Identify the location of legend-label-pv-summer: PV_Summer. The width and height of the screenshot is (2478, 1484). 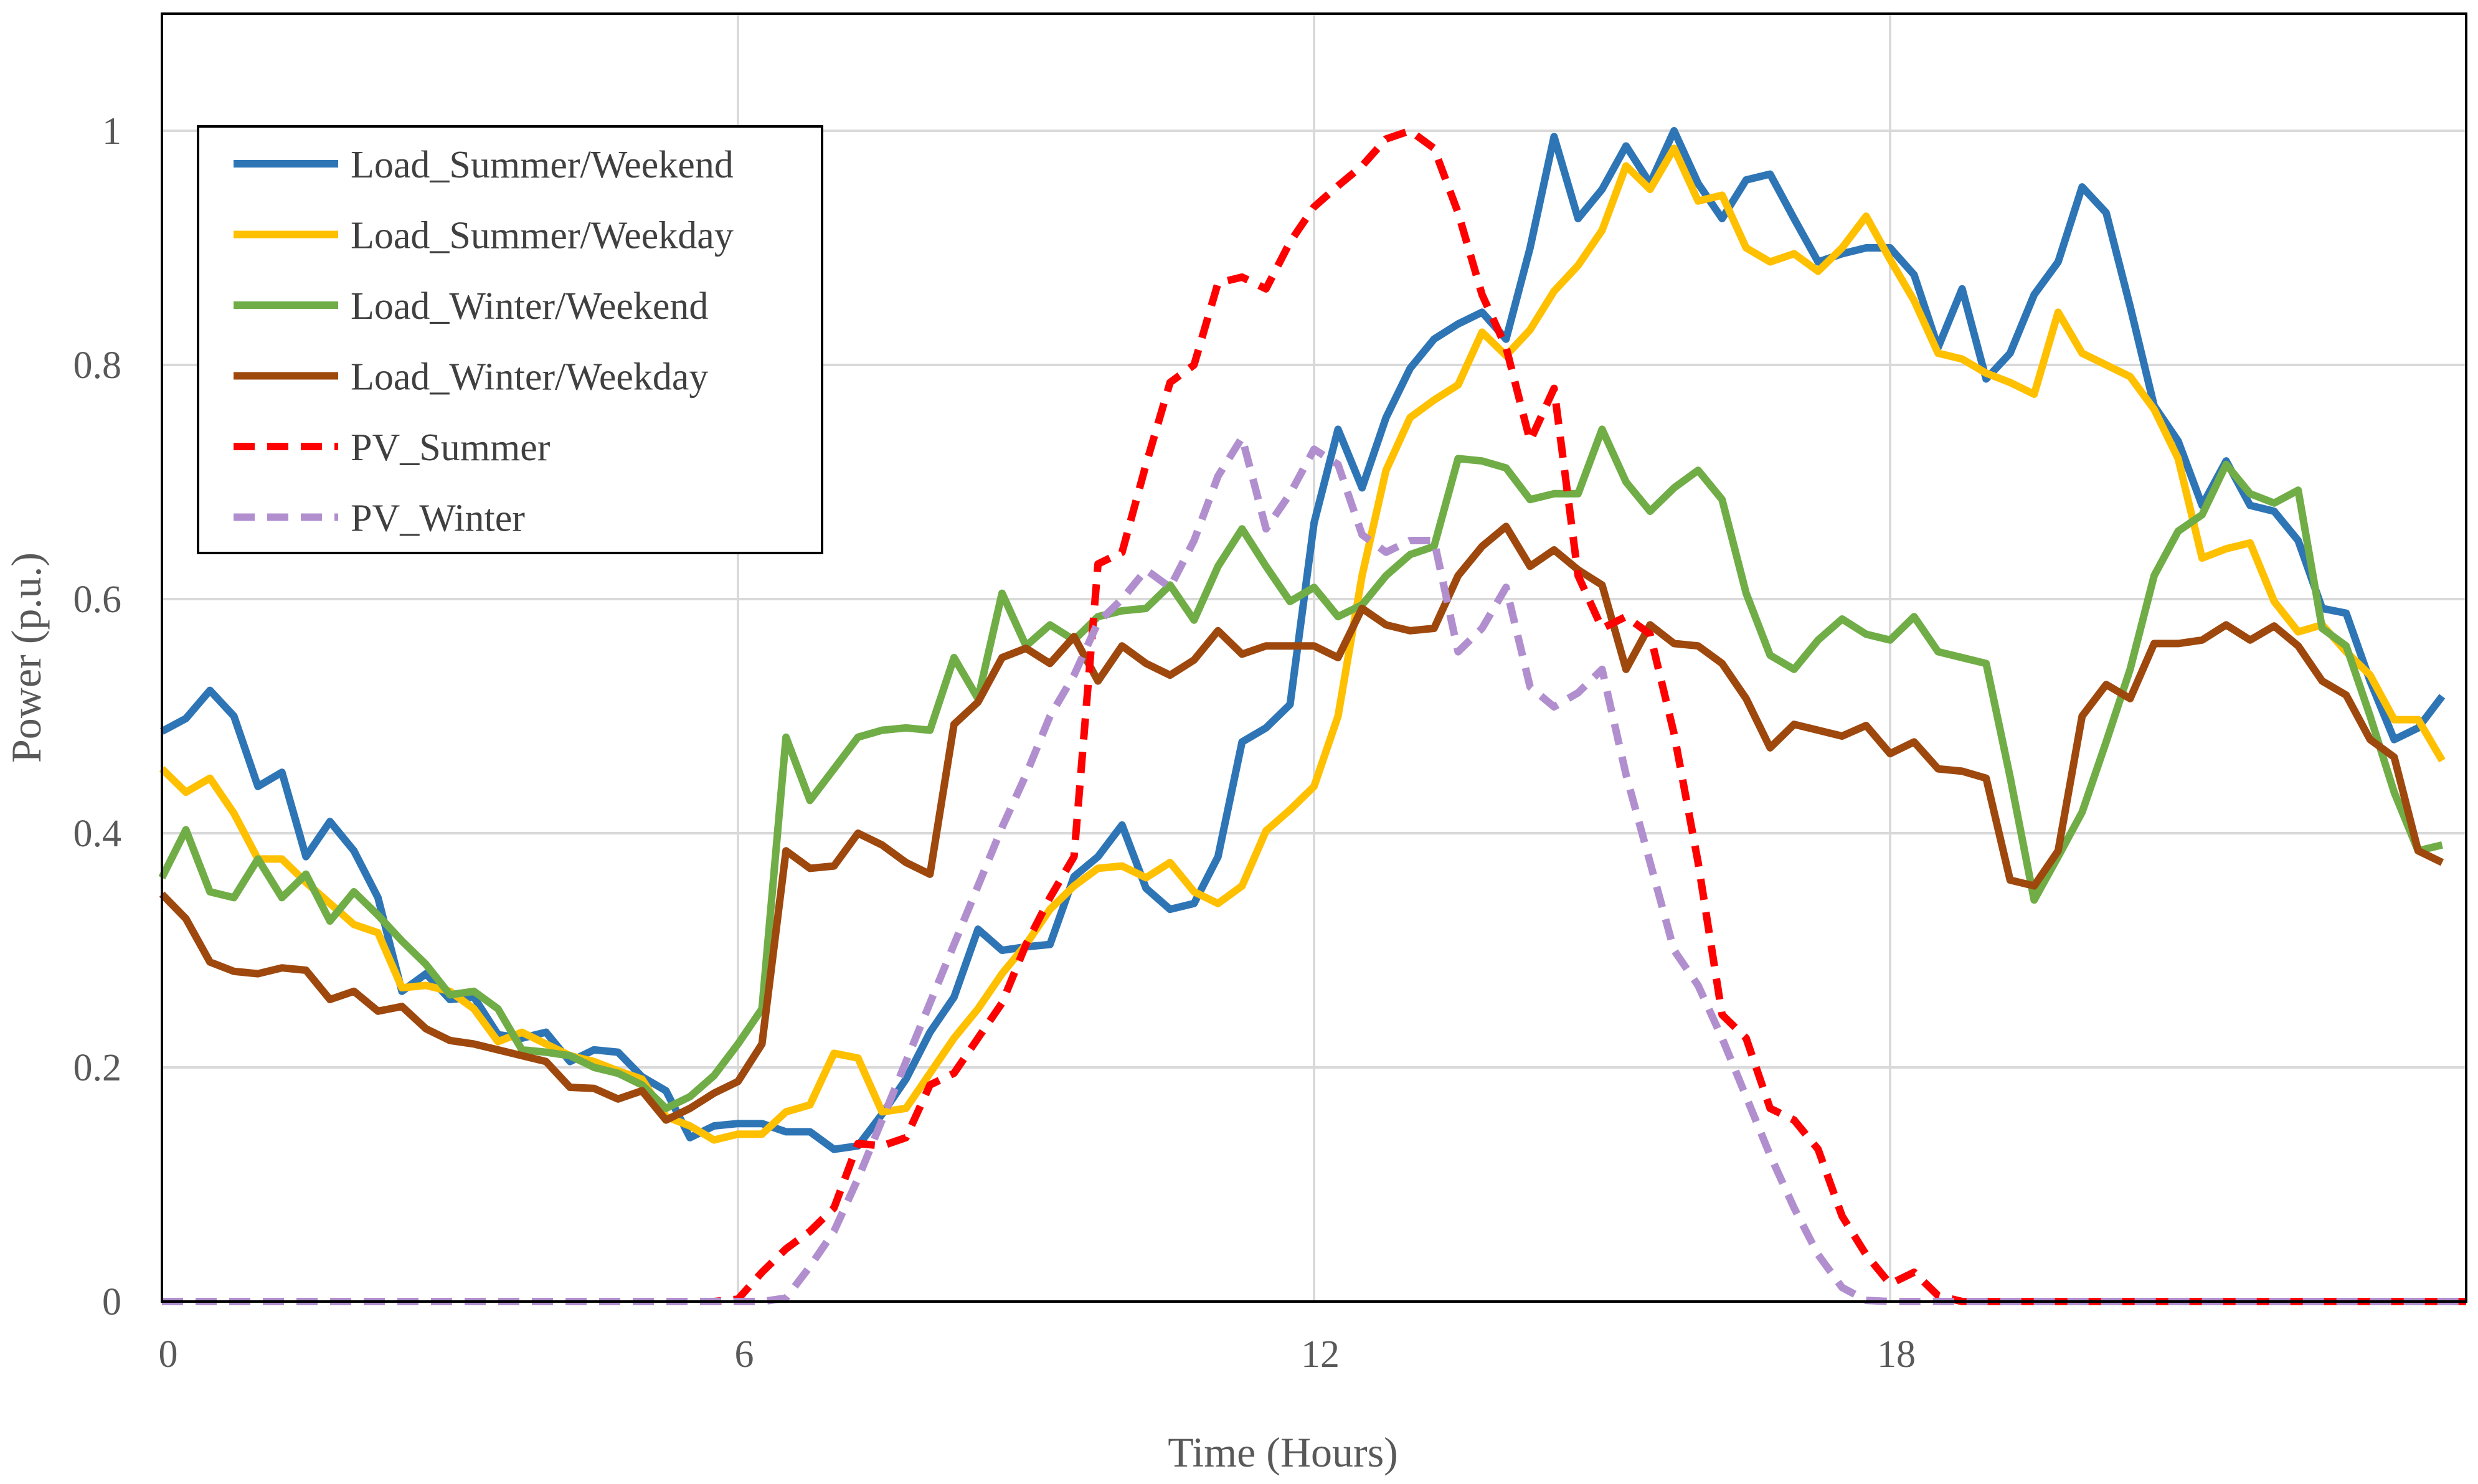
(451, 448).